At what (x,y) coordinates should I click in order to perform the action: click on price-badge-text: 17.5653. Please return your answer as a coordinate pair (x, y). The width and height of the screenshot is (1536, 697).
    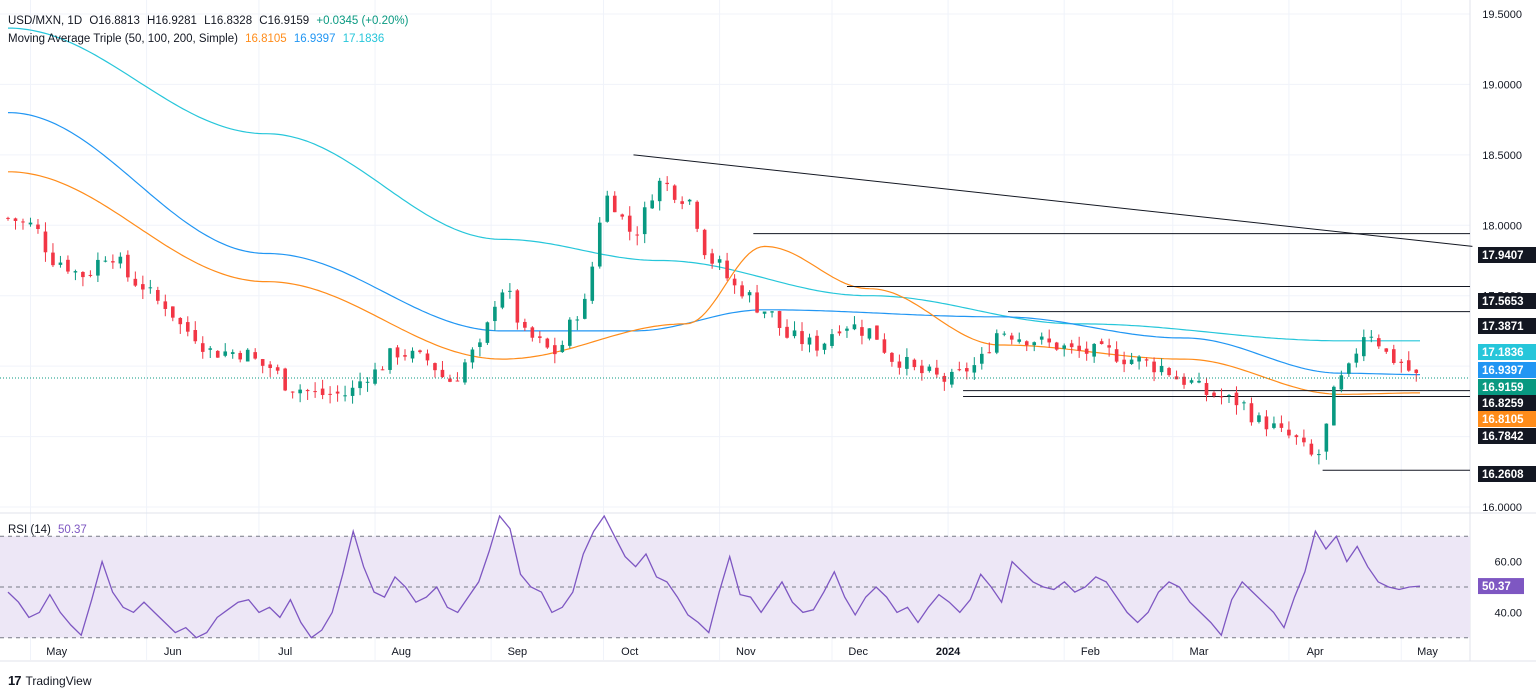
    Looking at the image, I should click on (1503, 302).